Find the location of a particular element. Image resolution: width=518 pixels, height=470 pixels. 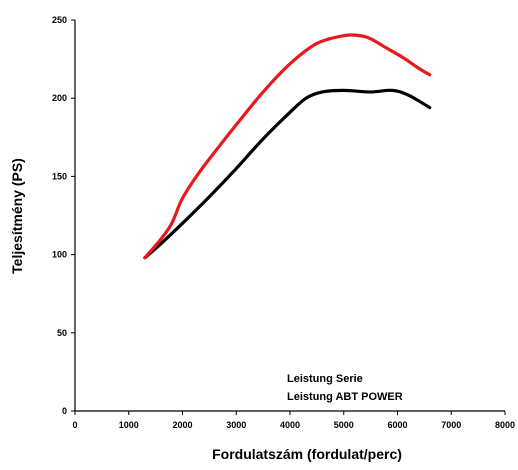

y-tick-label: 150 is located at coordinates (59, 176).